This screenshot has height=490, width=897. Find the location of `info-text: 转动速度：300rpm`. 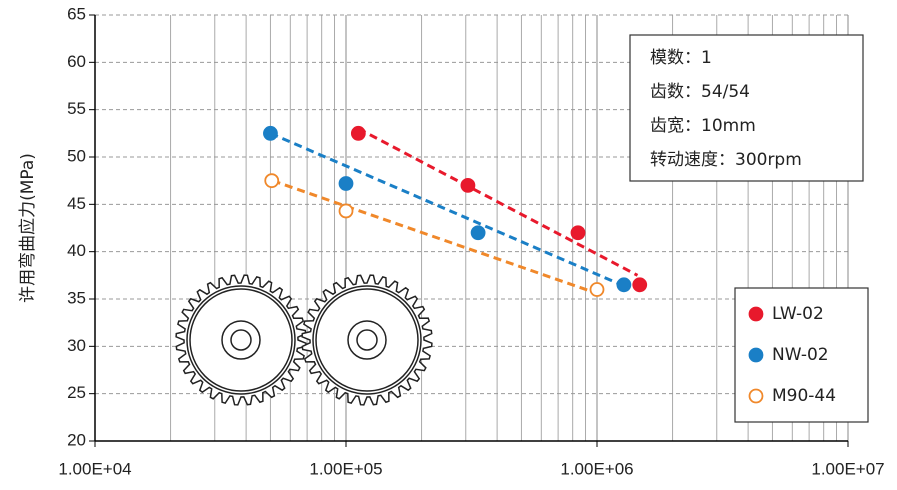

info-text: 转动速度：300rpm is located at coordinates (726, 160).